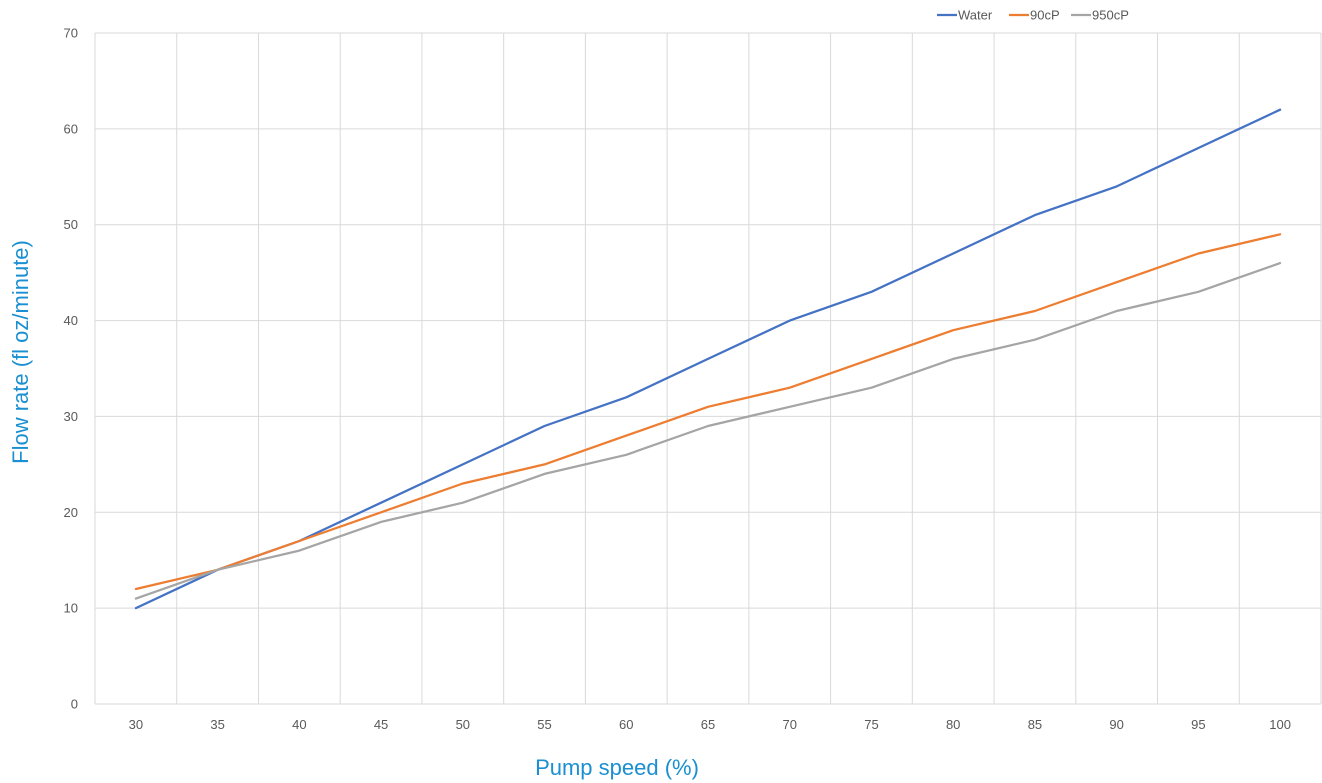 The image size is (1322, 783). Describe the element at coordinates (626, 724) in the screenshot. I see `x-tick-label: 60` at that location.